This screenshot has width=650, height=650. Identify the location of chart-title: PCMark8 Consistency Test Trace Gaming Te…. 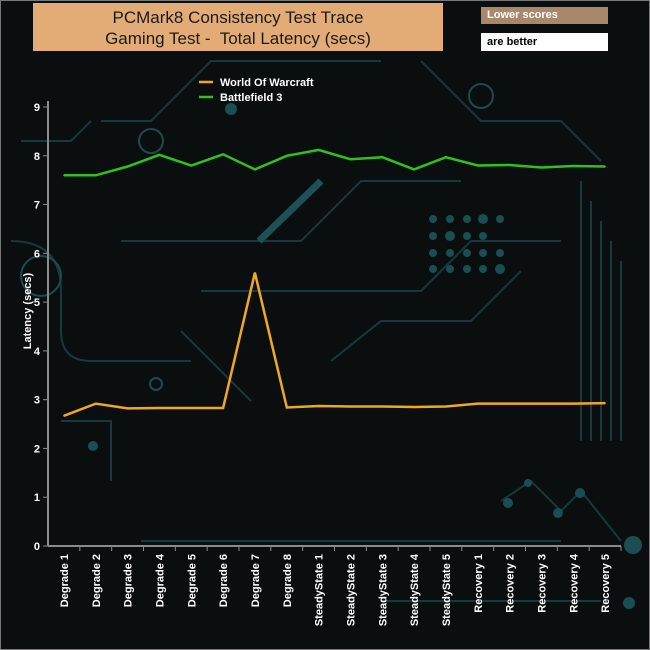
(238, 27).